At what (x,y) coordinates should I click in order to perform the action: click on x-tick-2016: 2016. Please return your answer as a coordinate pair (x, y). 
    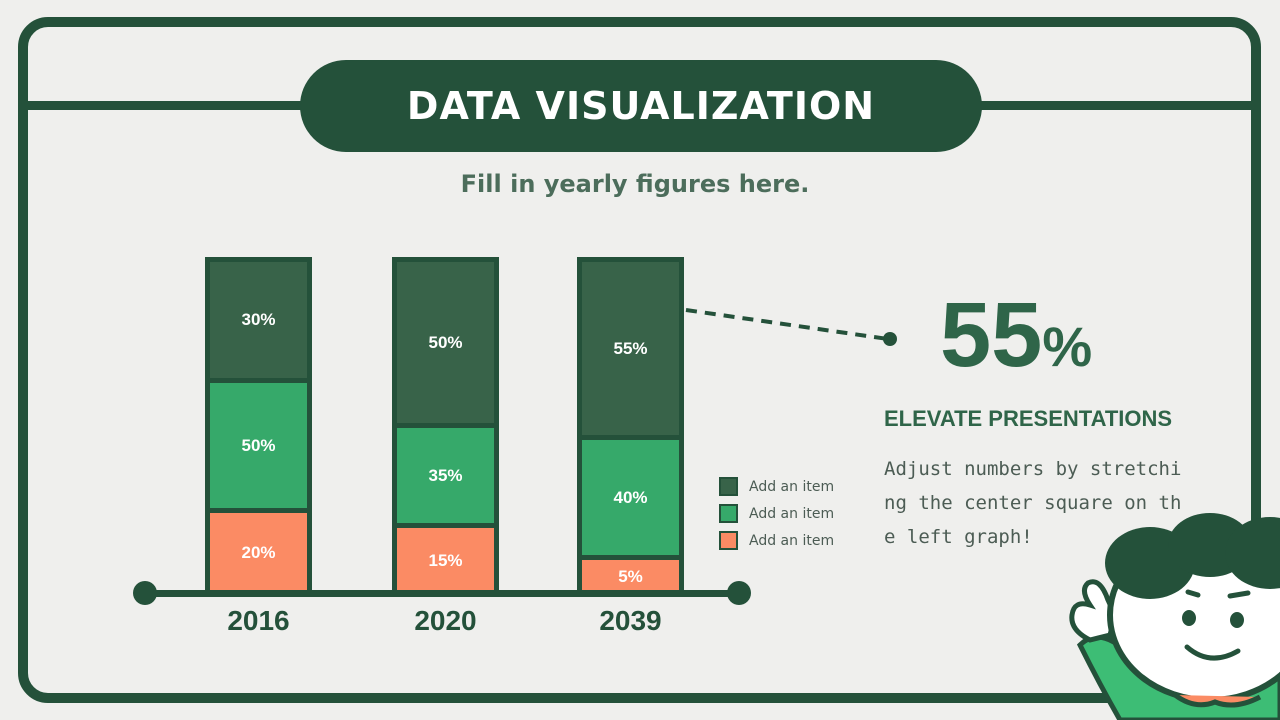
    Looking at the image, I should click on (258, 620).